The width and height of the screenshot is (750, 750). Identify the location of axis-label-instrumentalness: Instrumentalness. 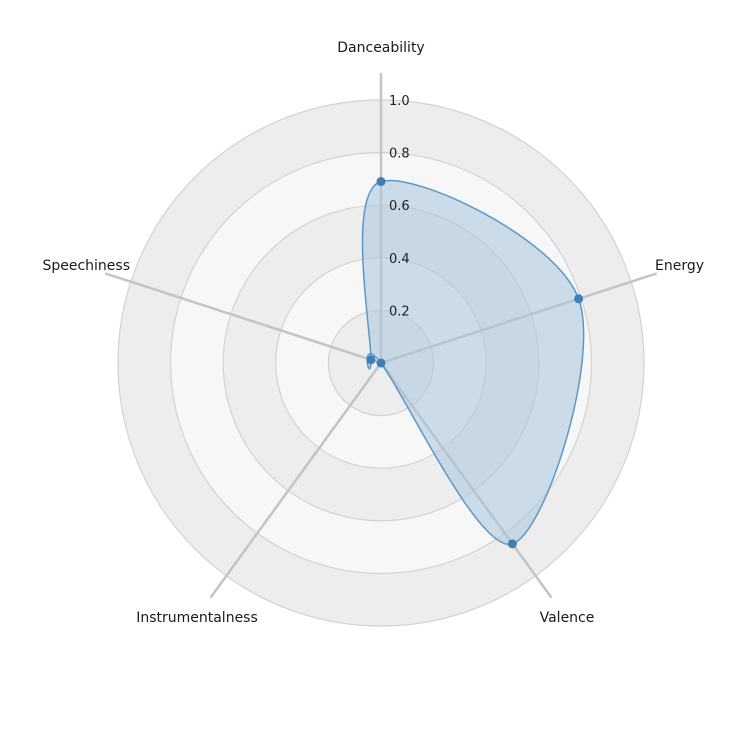
(197, 618).